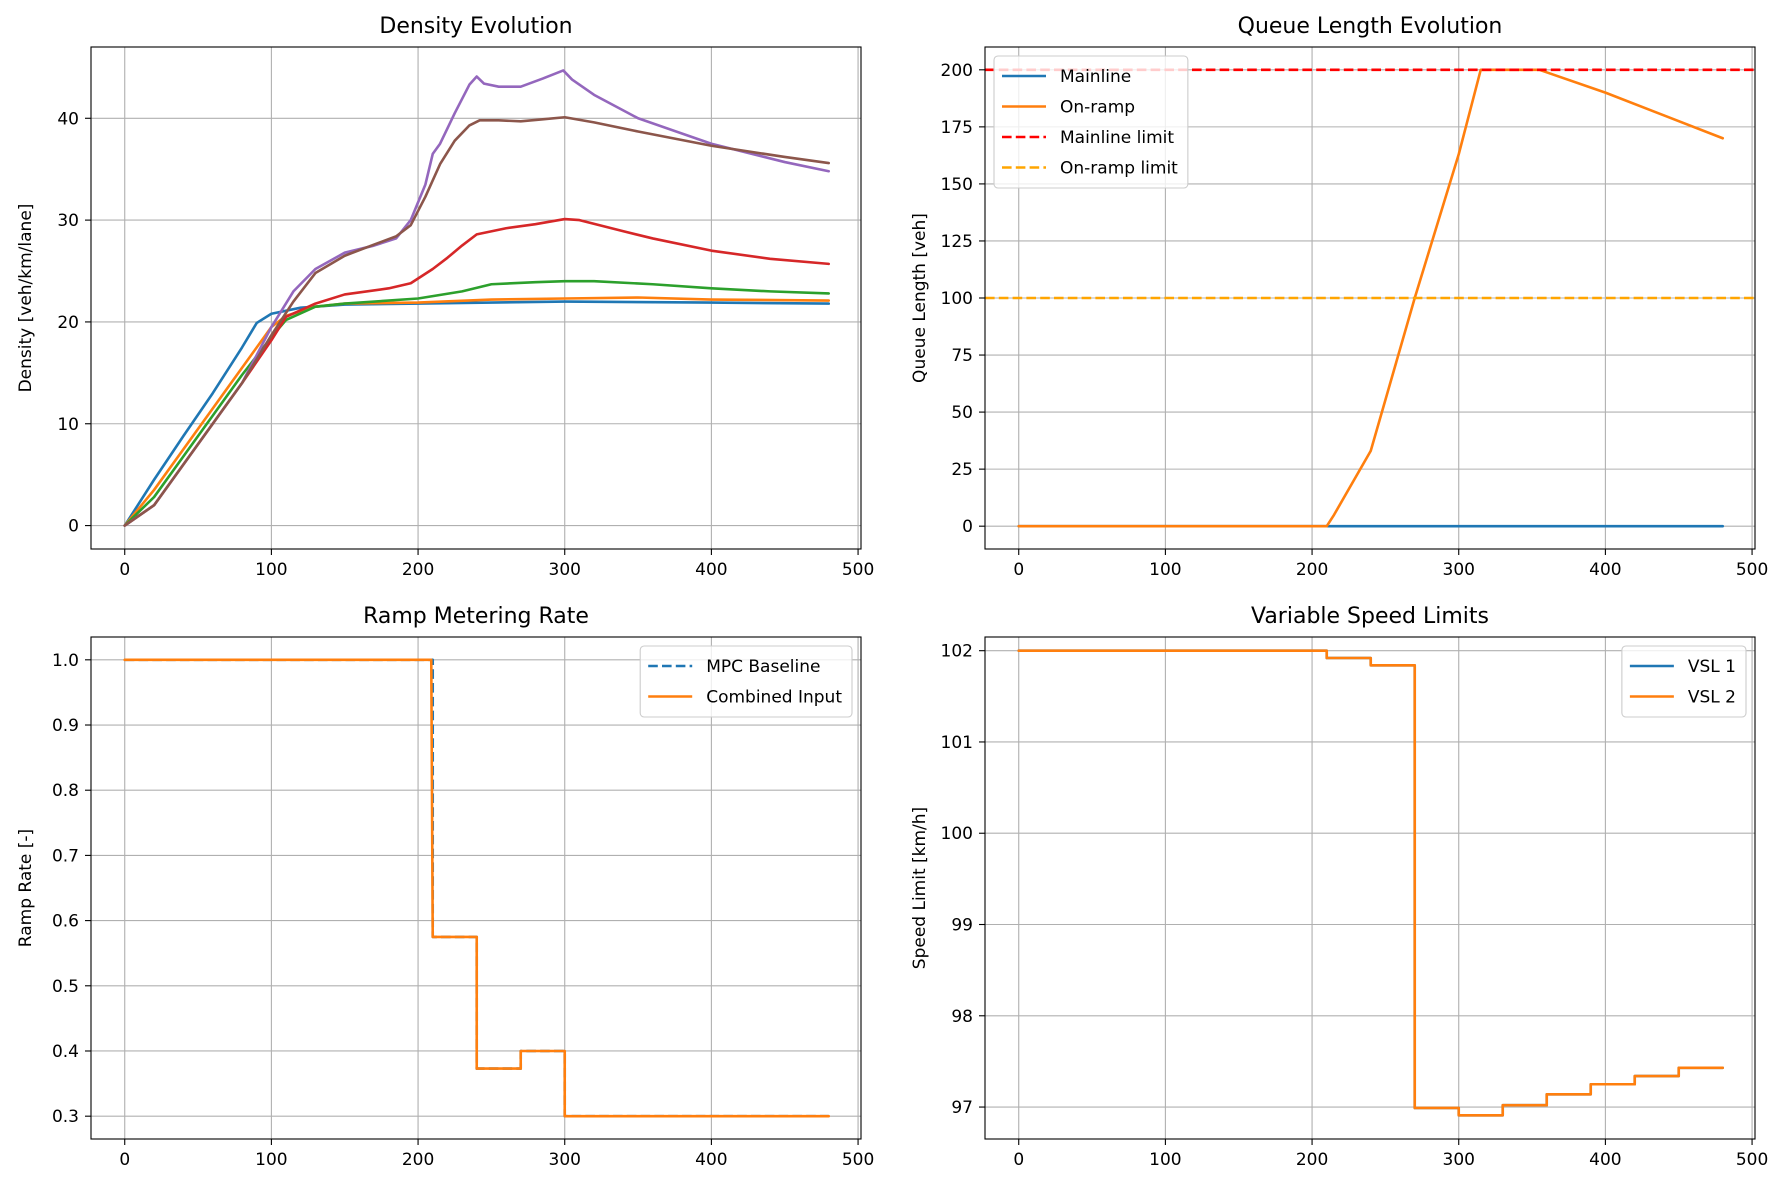  What do you see at coordinates (68, 221) in the screenshot?
I see `y-tick-label: 30` at bounding box center [68, 221].